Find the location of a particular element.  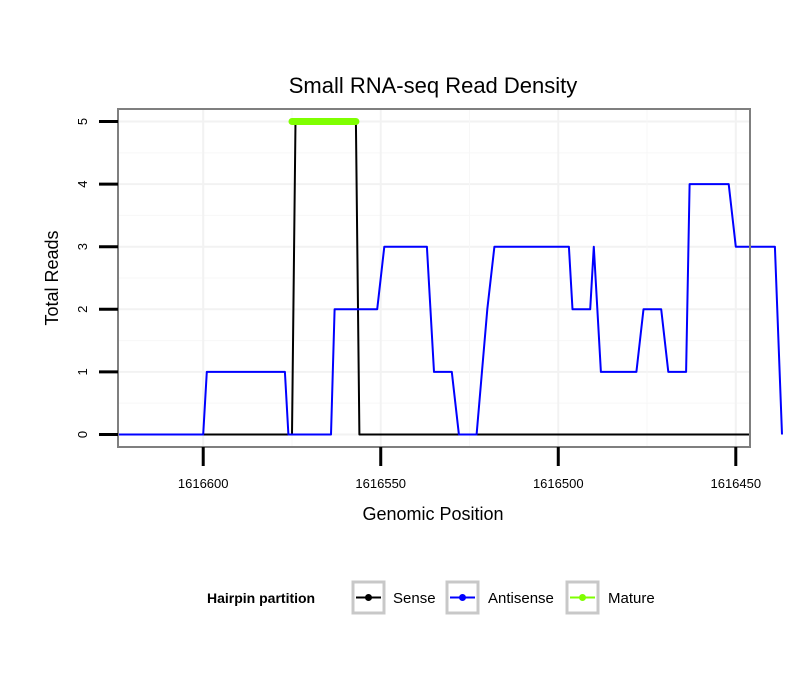

legend: Sense Antisense Mature is located at coordinates (503, 597).